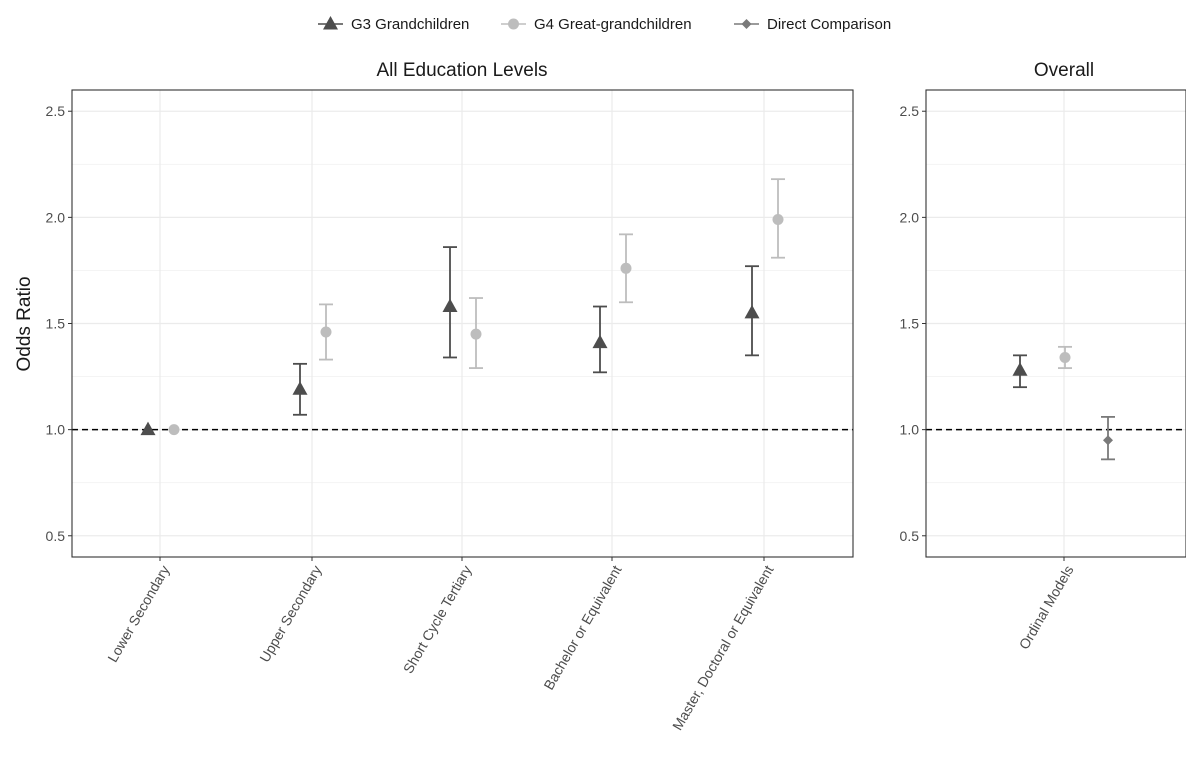  What do you see at coordinates (723, 647) in the screenshot?
I see `x-category-label-master-doctoral-or-equivalent: Master, Doctoral or Equivalent` at bounding box center [723, 647].